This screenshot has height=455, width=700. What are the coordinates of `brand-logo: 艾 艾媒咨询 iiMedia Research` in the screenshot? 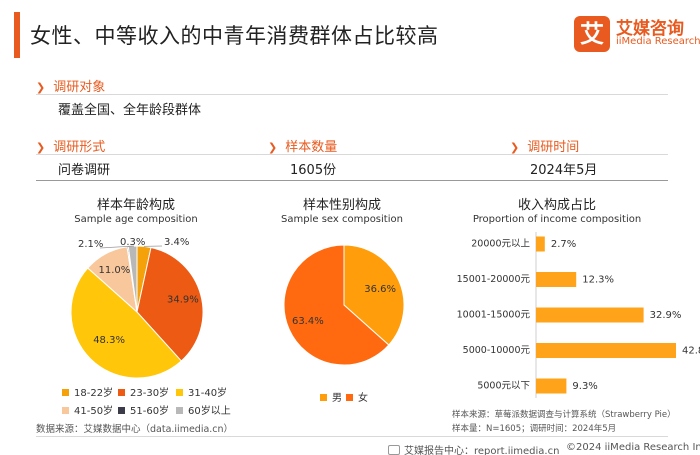 It's located at (637, 34).